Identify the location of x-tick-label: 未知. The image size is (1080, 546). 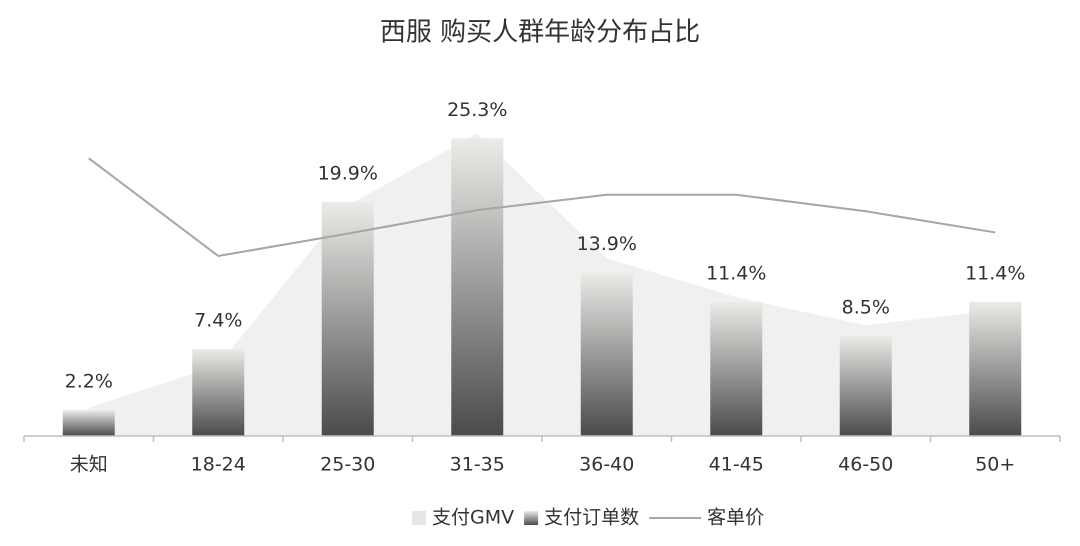
(89, 465).